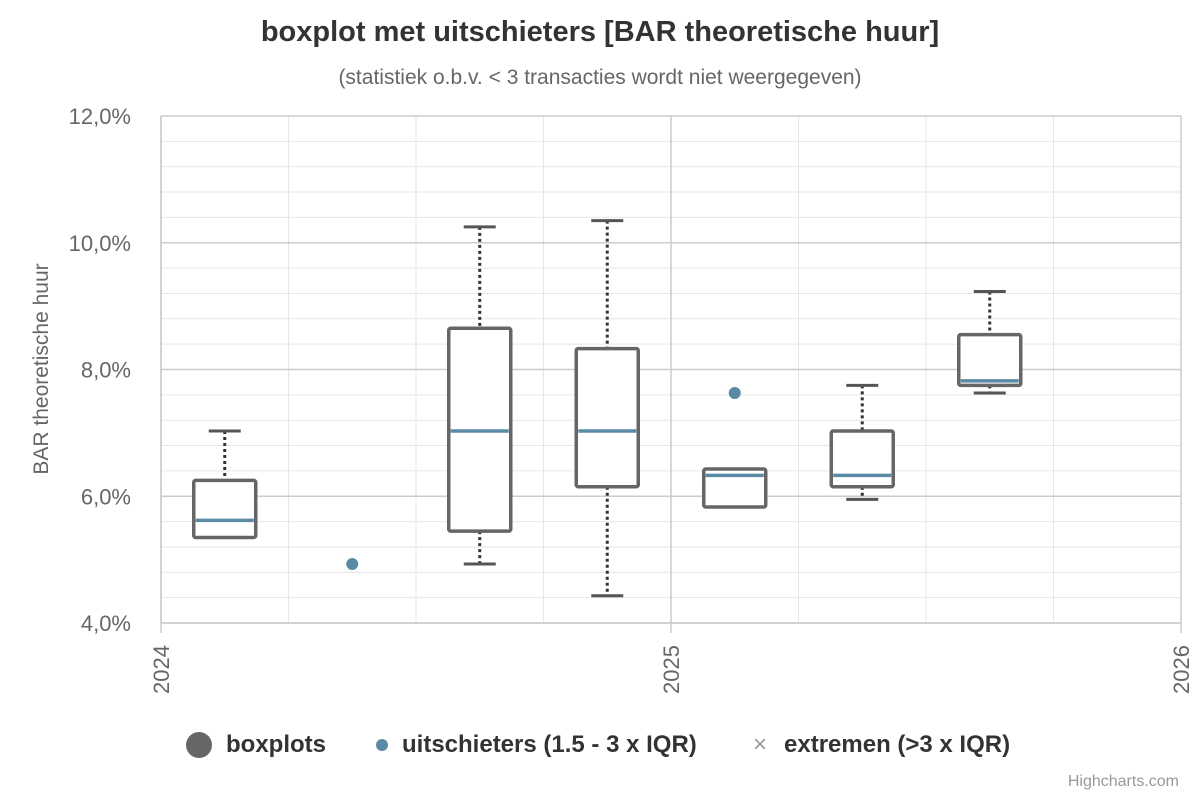  Describe the element at coordinates (100, 243) in the screenshot. I see `y-tick-label: 10,0%` at that location.